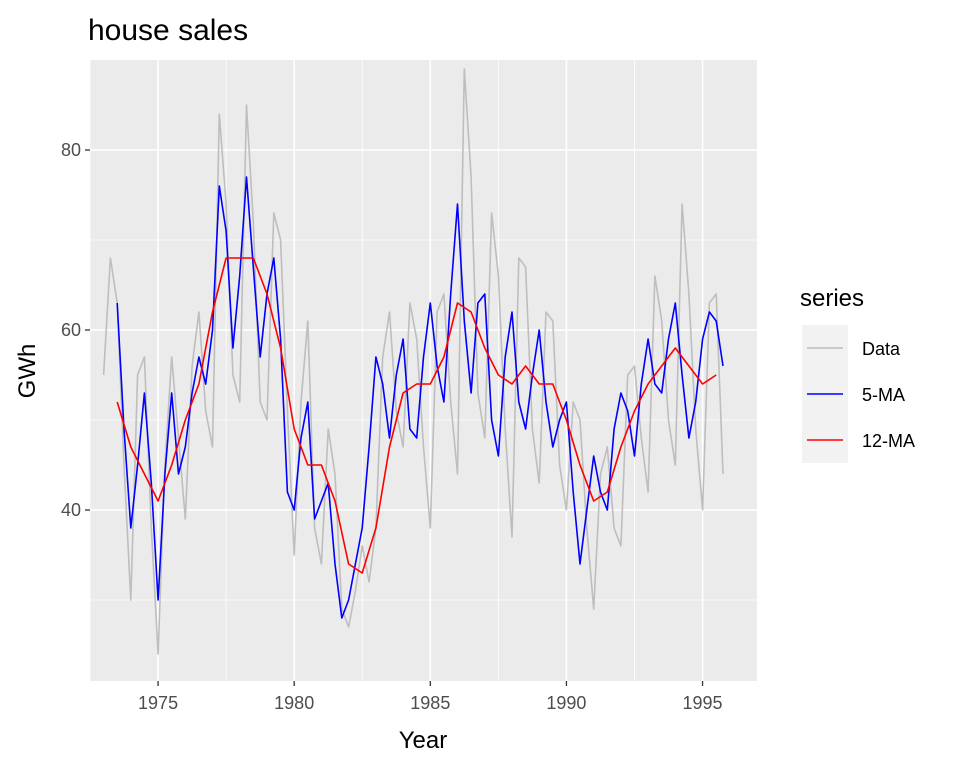 Image resolution: width=960 pixels, height=768 pixels. What do you see at coordinates (883, 395) in the screenshot?
I see `legend-label-5-ma: 5-MA` at bounding box center [883, 395].